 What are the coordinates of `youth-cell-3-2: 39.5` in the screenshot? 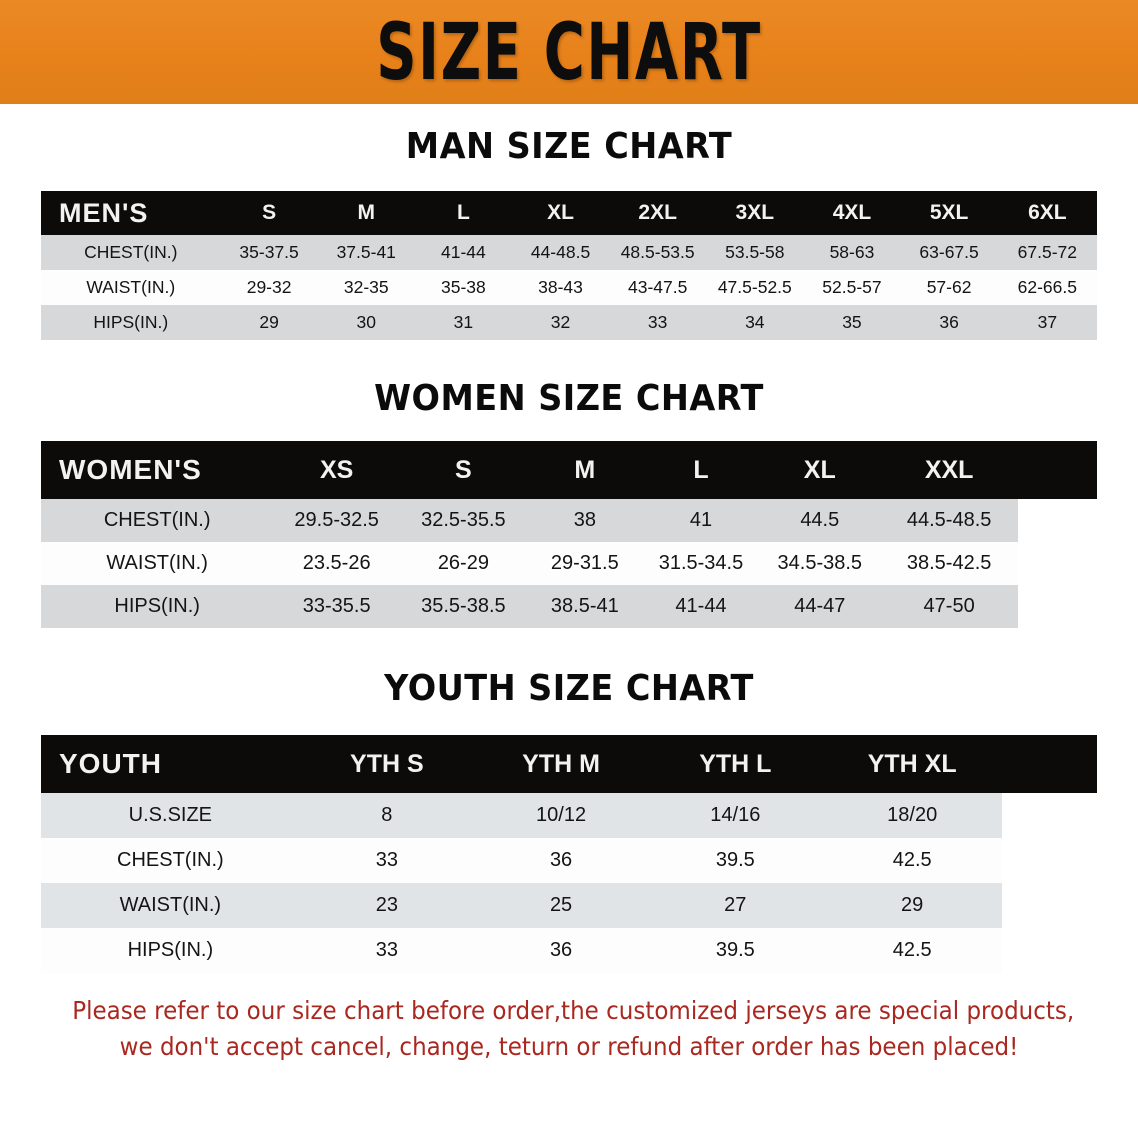 It's located at (735, 950).